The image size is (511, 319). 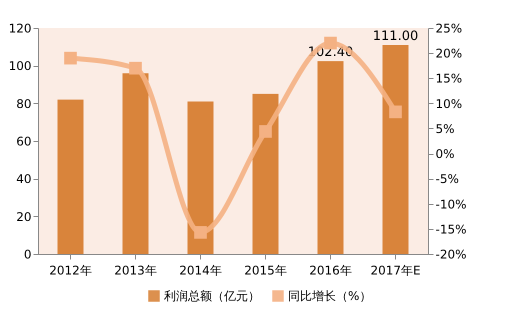 What do you see at coordinates (24, 103) in the screenshot?
I see `y-tick-label: 80` at bounding box center [24, 103].